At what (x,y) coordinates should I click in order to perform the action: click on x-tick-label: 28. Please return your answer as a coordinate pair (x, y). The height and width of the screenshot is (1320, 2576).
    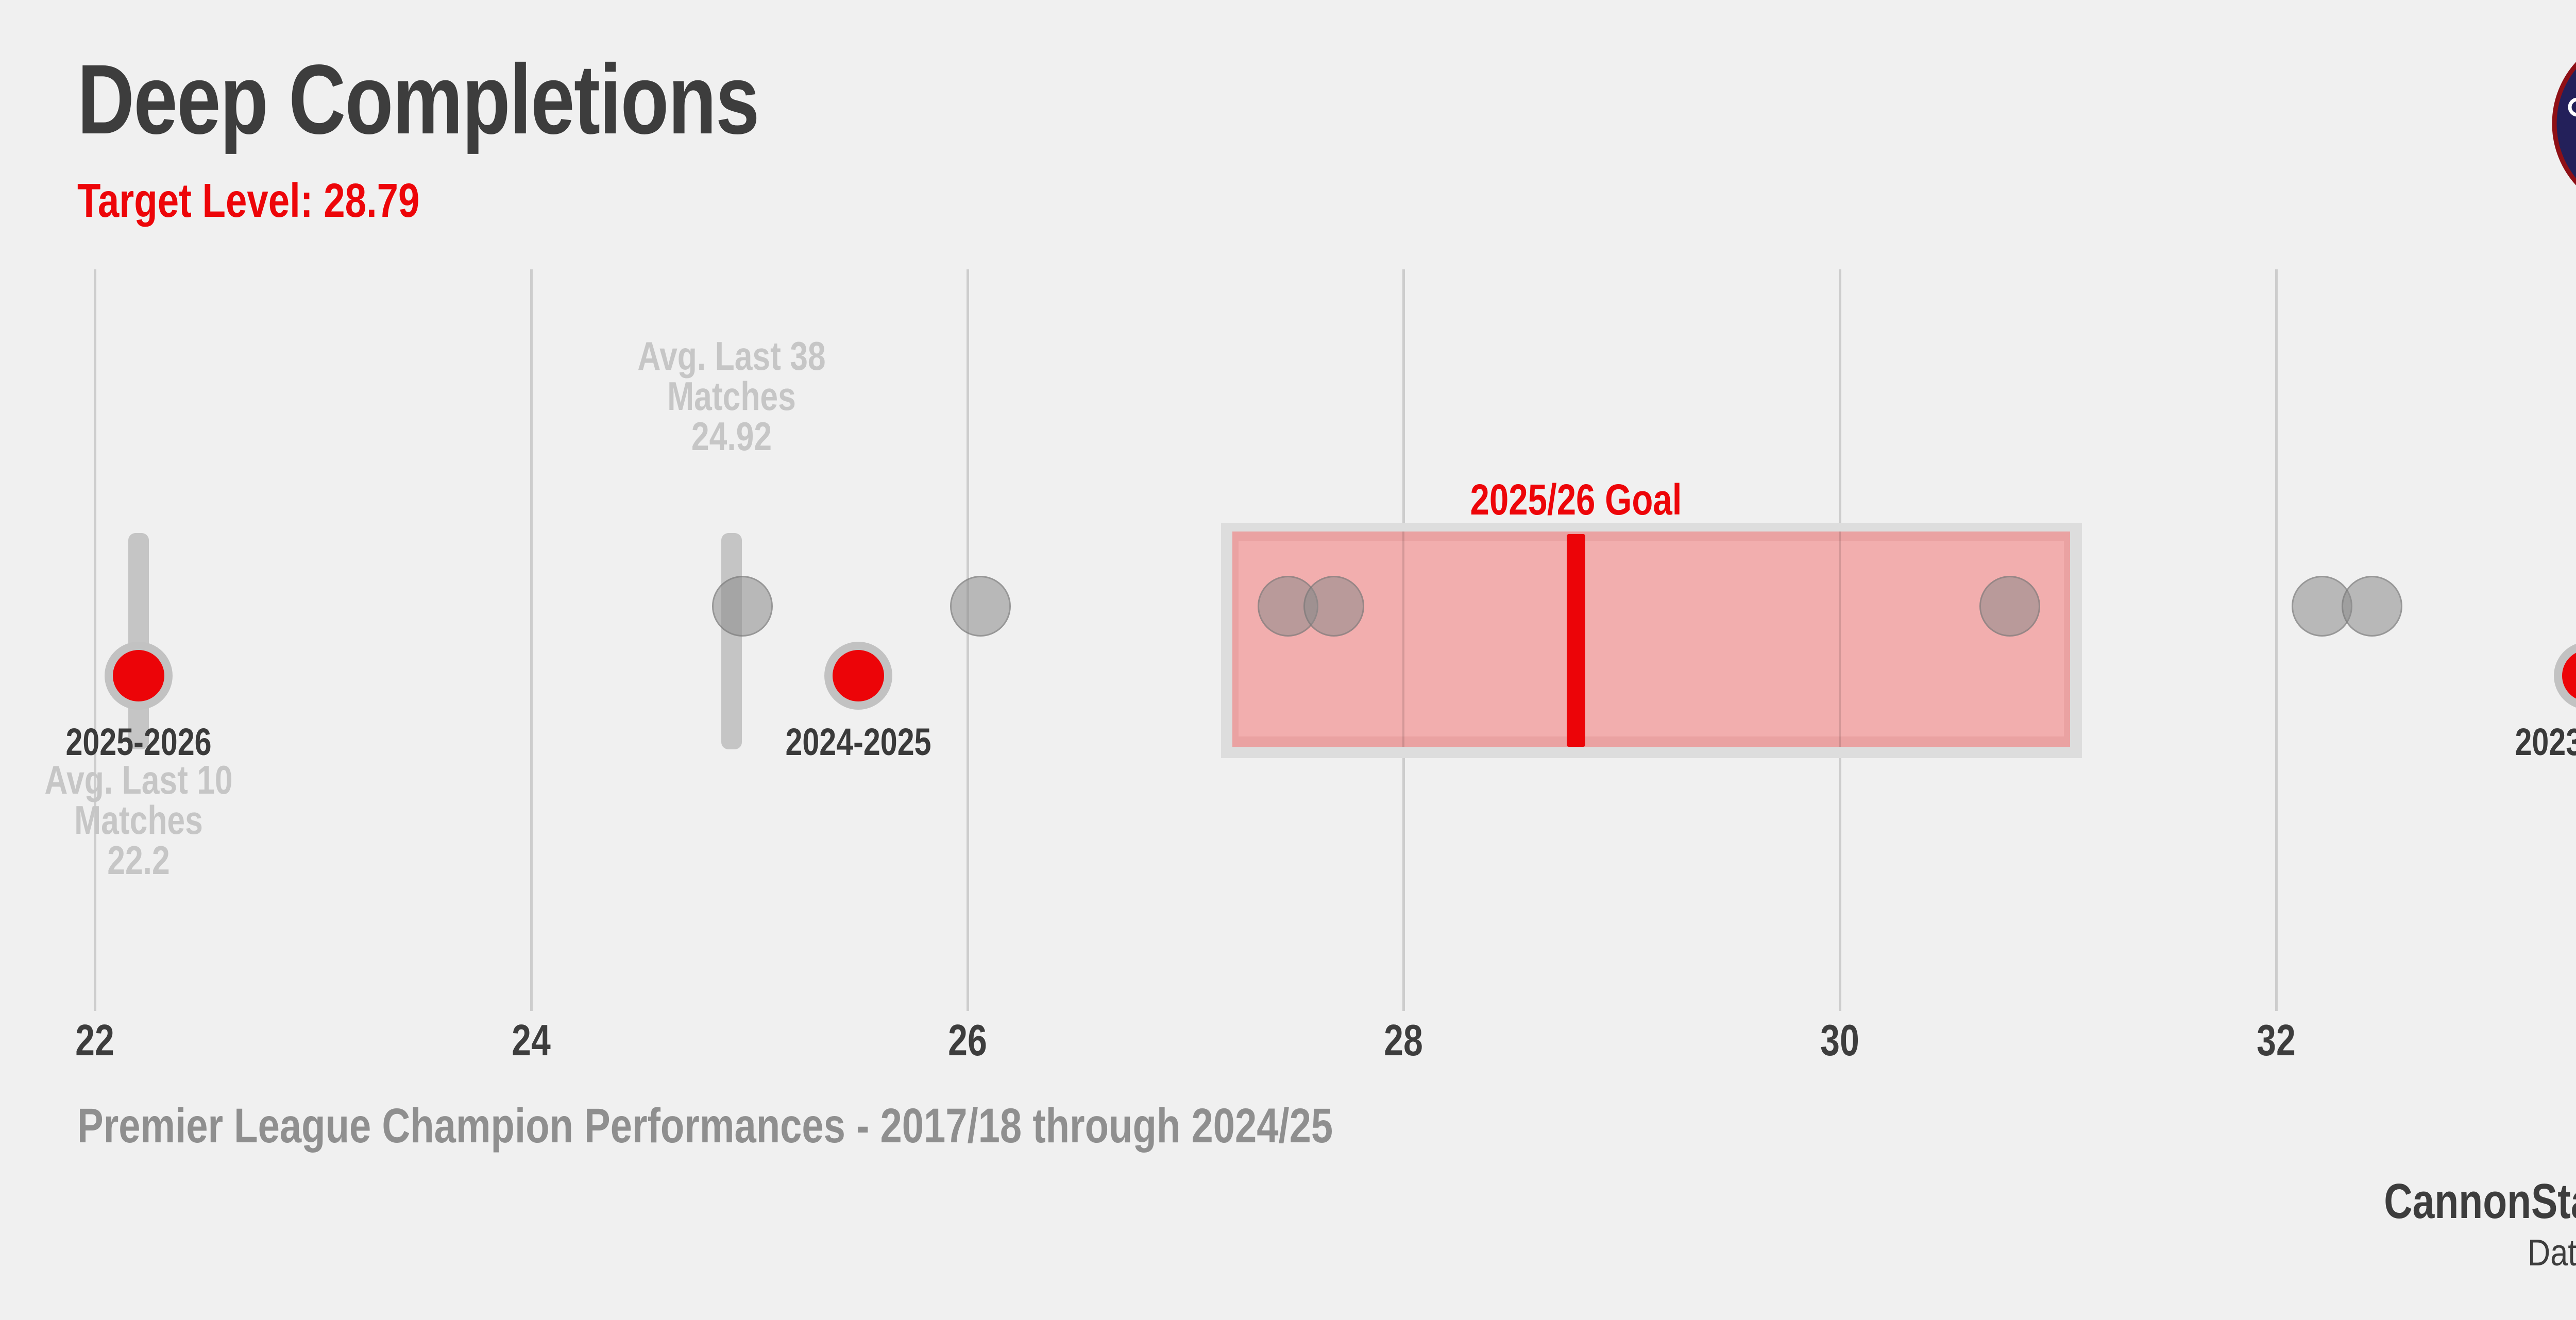
    Looking at the image, I should click on (1403, 1040).